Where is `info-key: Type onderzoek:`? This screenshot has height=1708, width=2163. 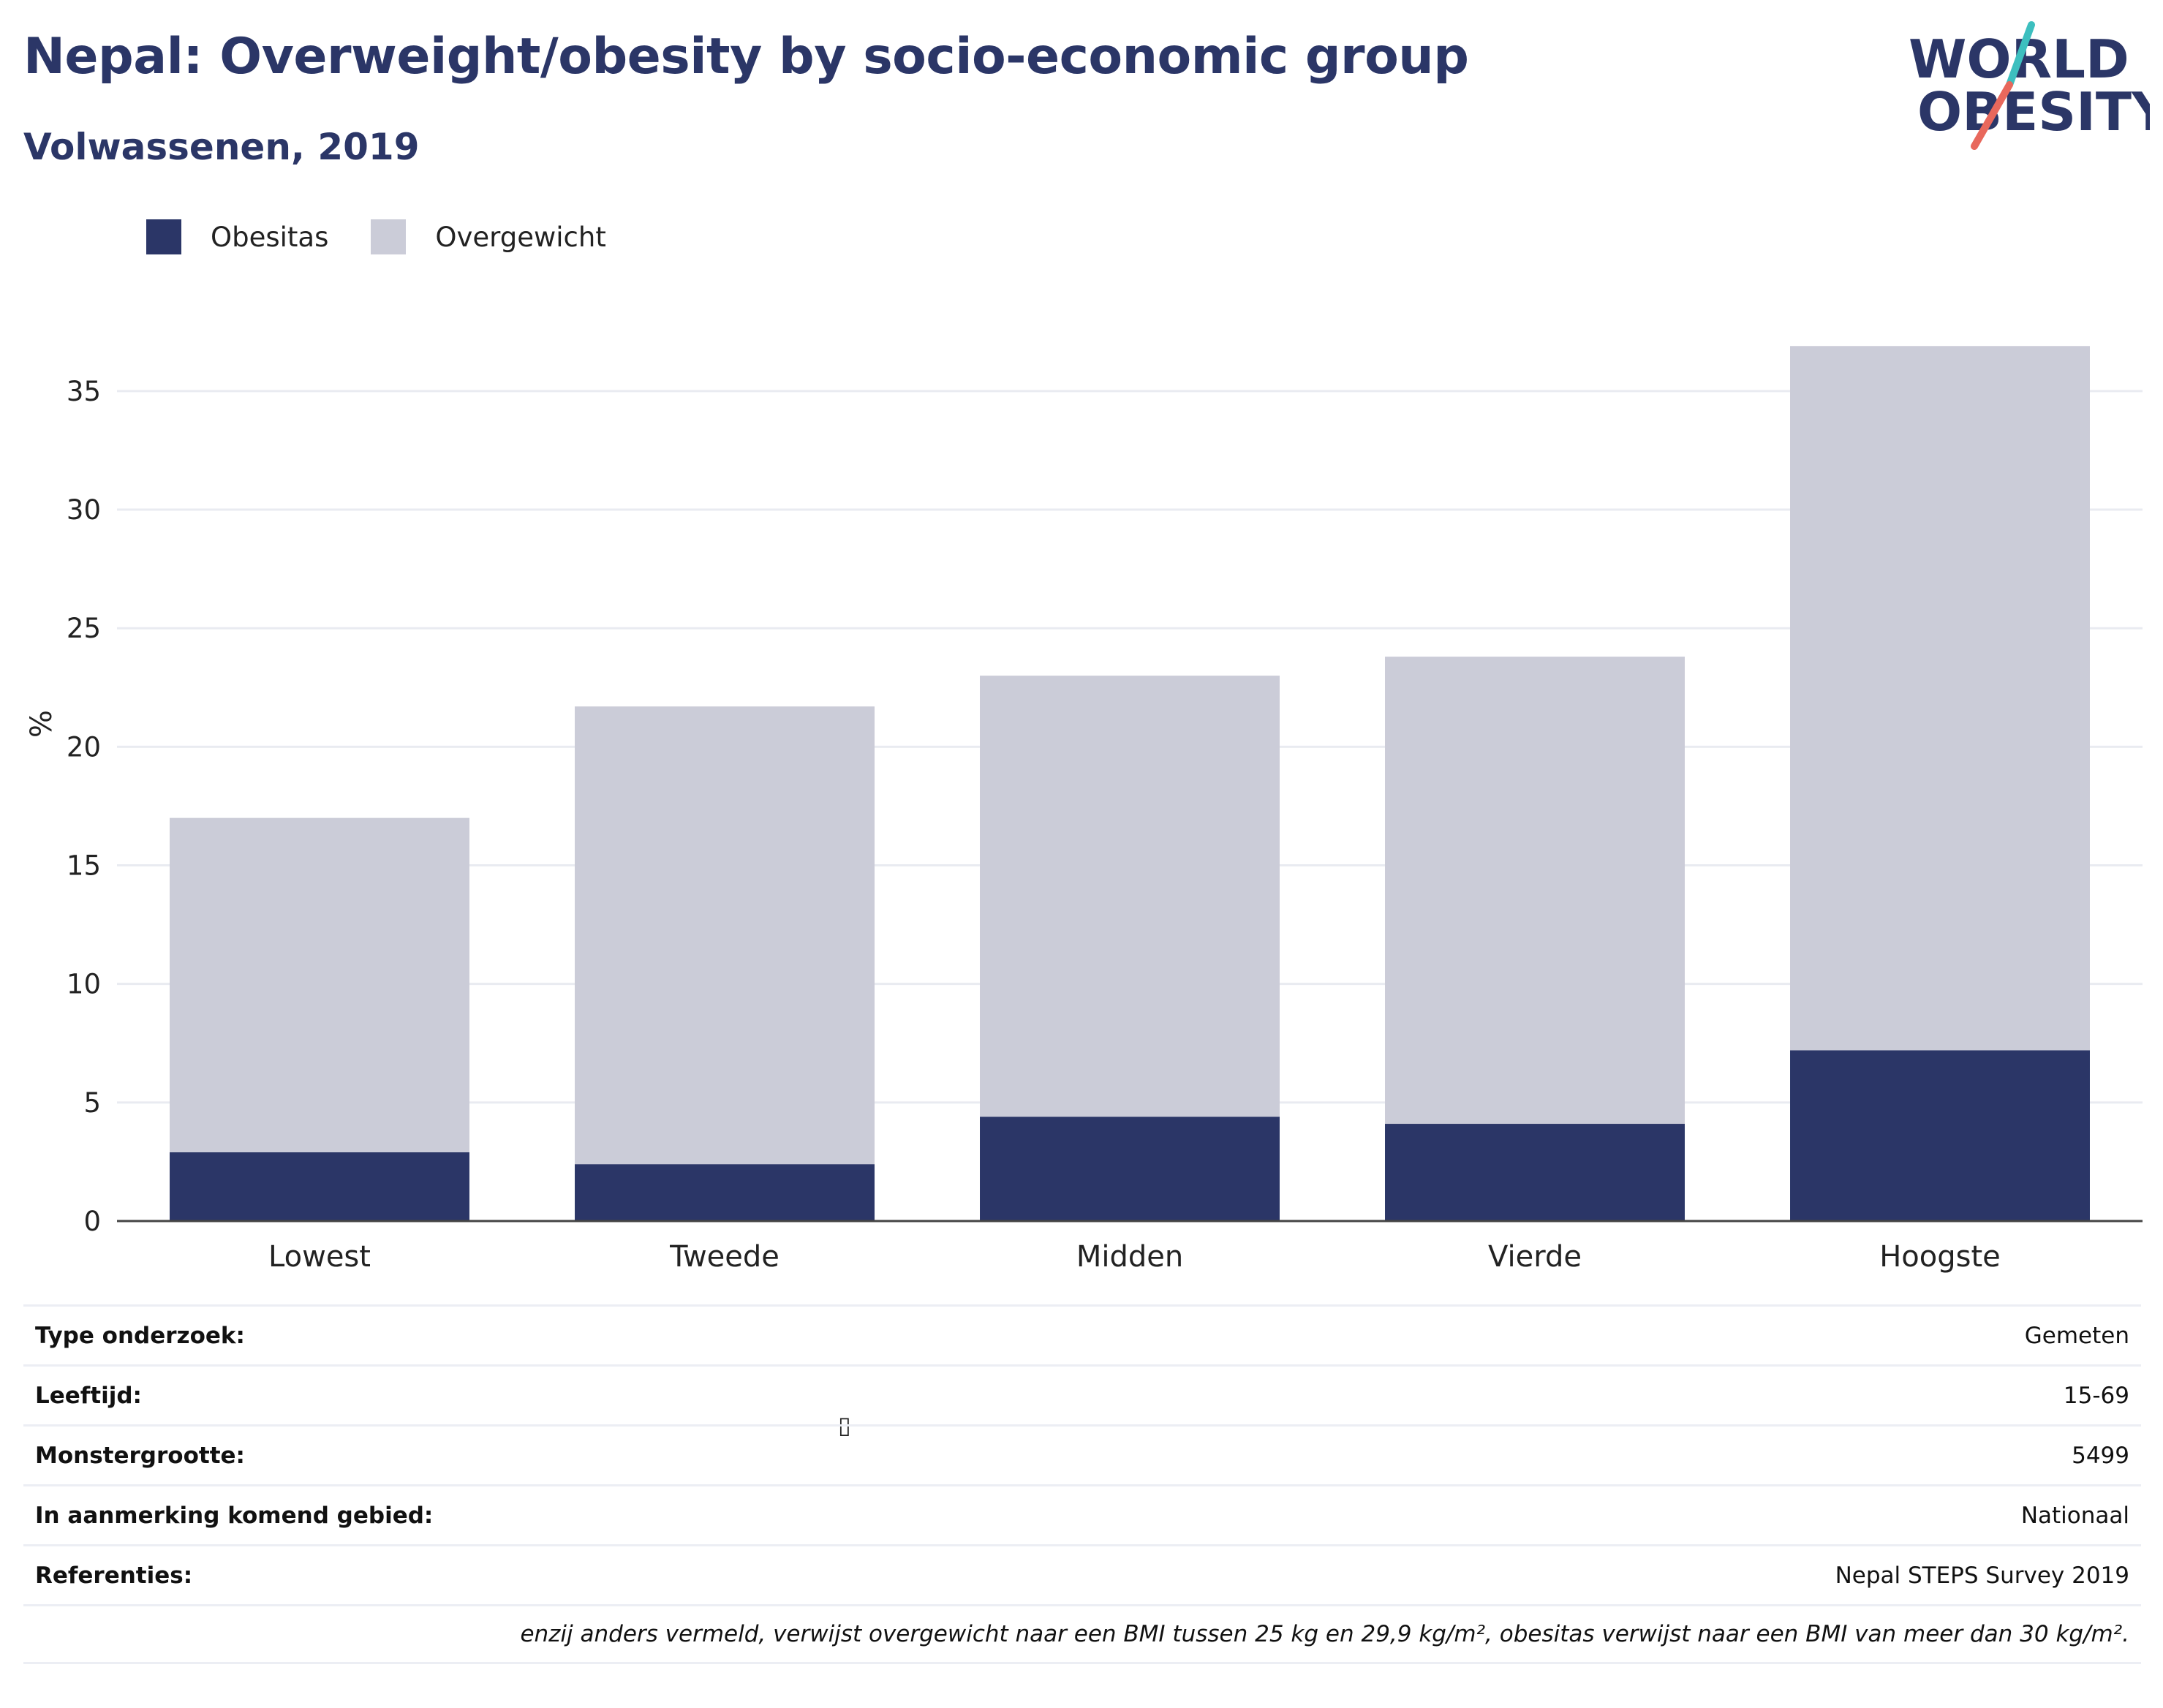 info-key: Type onderzoek: is located at coordinates (140, 1335).